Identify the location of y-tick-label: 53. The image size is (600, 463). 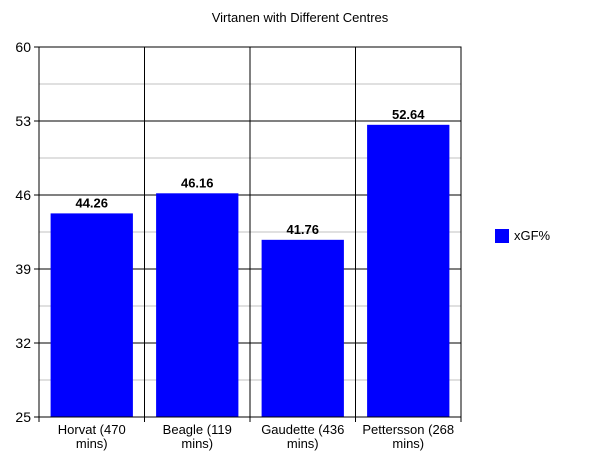
(23, 121).